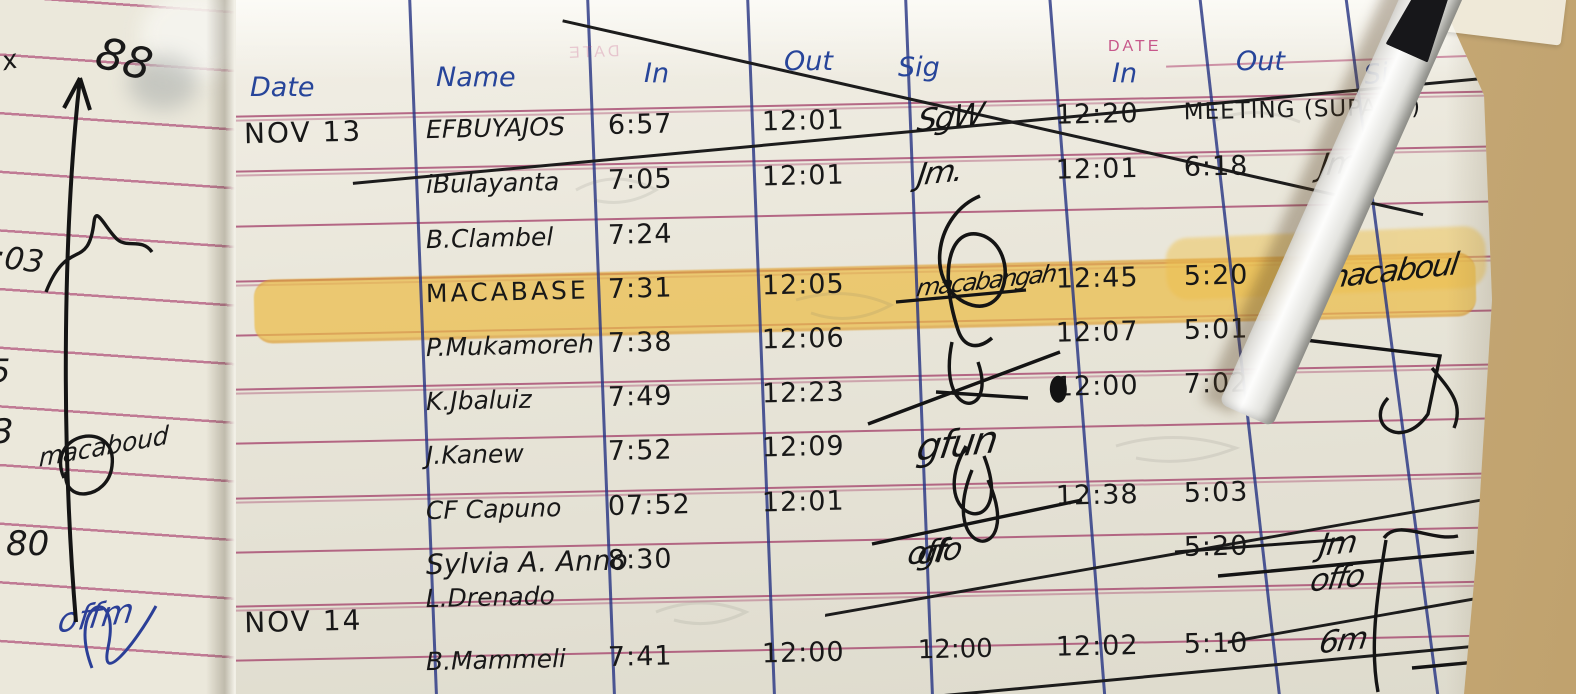 The width and height of the screenshot is (1576, 694). What do you see at coordinates (303, 132) in the screenshot?
I see `cell-date: NOV 13` at bounding box center [303, 132].